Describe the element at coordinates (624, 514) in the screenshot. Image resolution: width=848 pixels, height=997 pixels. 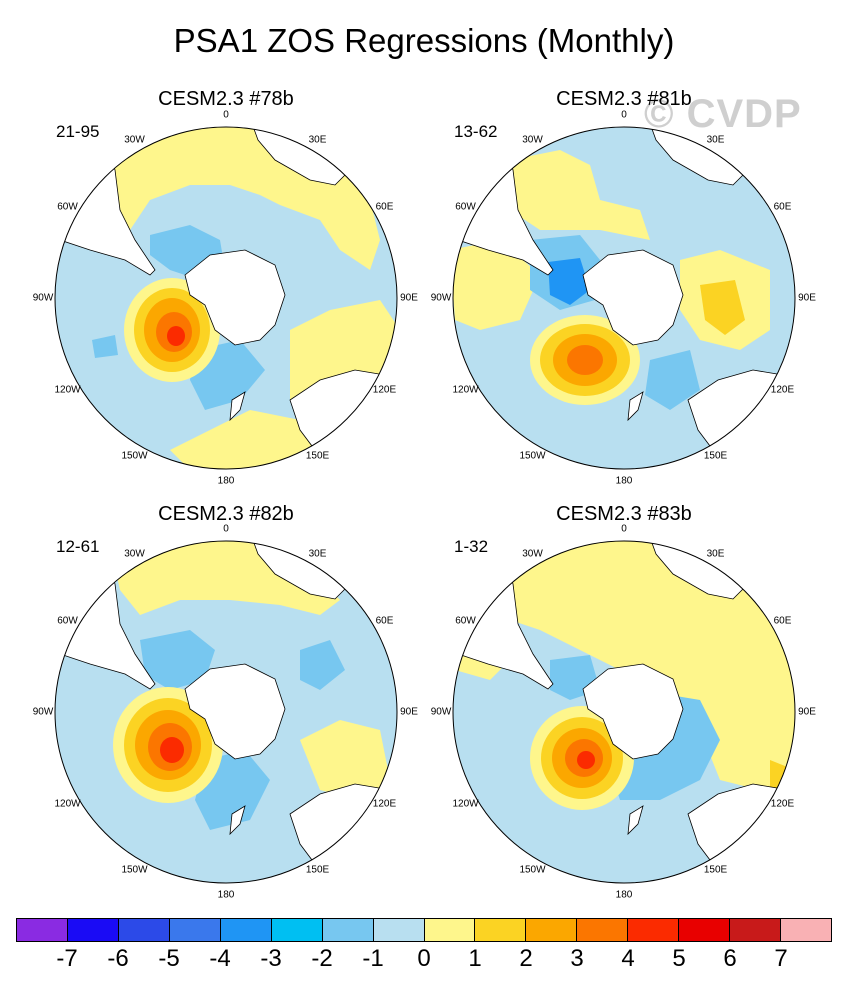
I see `panel-title-4: CESM2.3 #83b` at that location.